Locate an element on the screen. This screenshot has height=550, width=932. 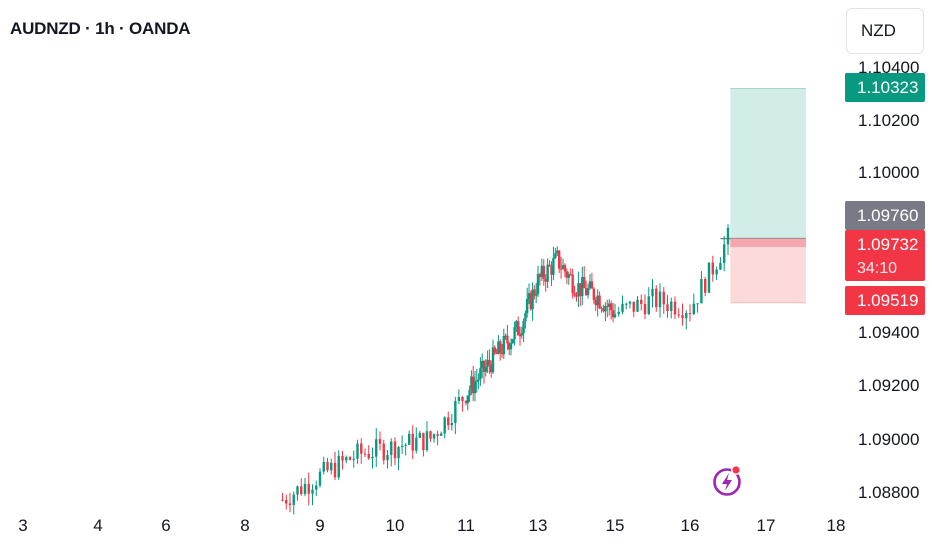
lightning-icon is located at coordinates (728, 480).